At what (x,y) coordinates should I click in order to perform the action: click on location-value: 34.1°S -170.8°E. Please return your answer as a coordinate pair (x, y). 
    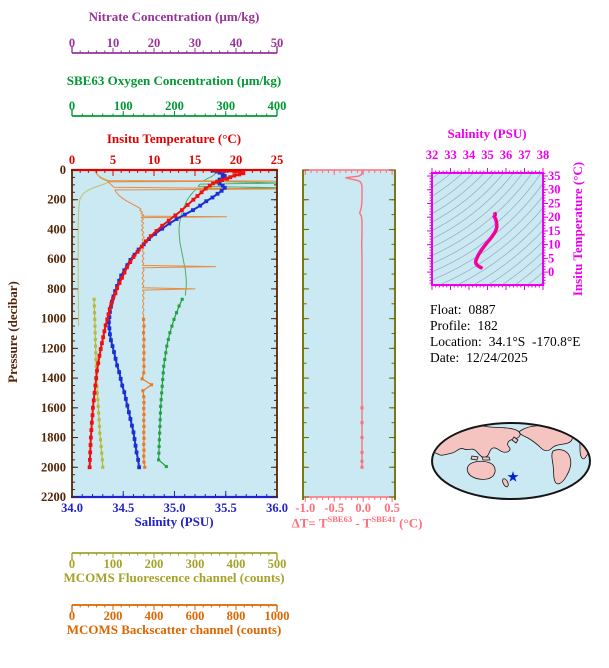
    Looking at the image, I should click on (535, 341).